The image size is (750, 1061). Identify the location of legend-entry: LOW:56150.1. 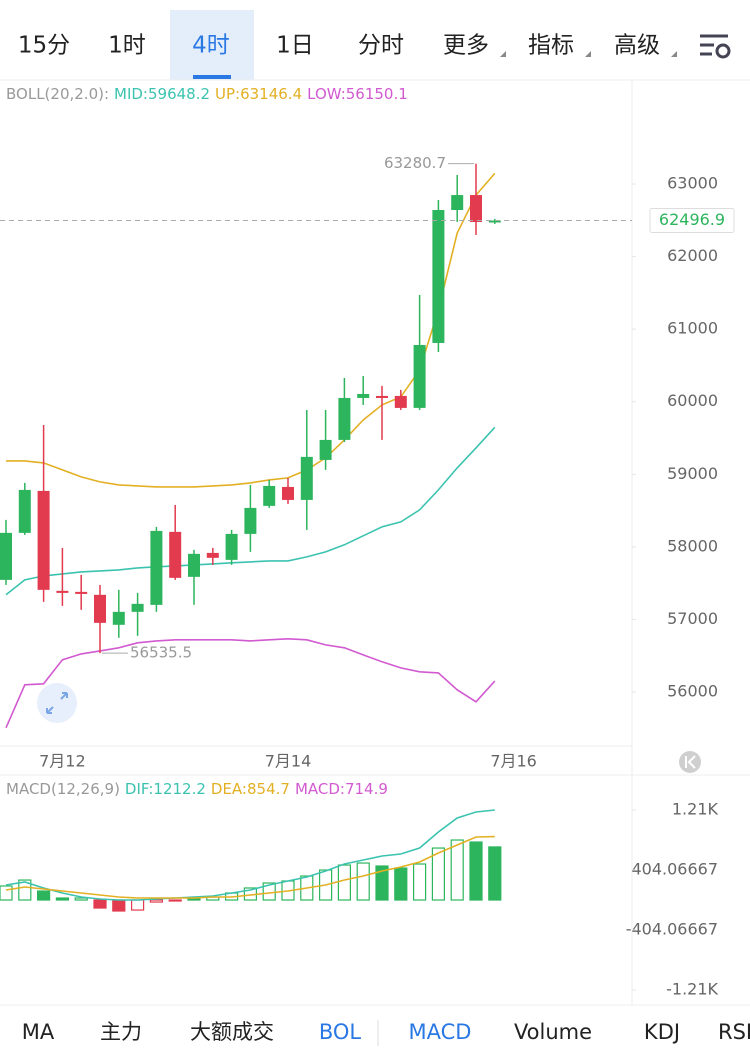
(357, 94).